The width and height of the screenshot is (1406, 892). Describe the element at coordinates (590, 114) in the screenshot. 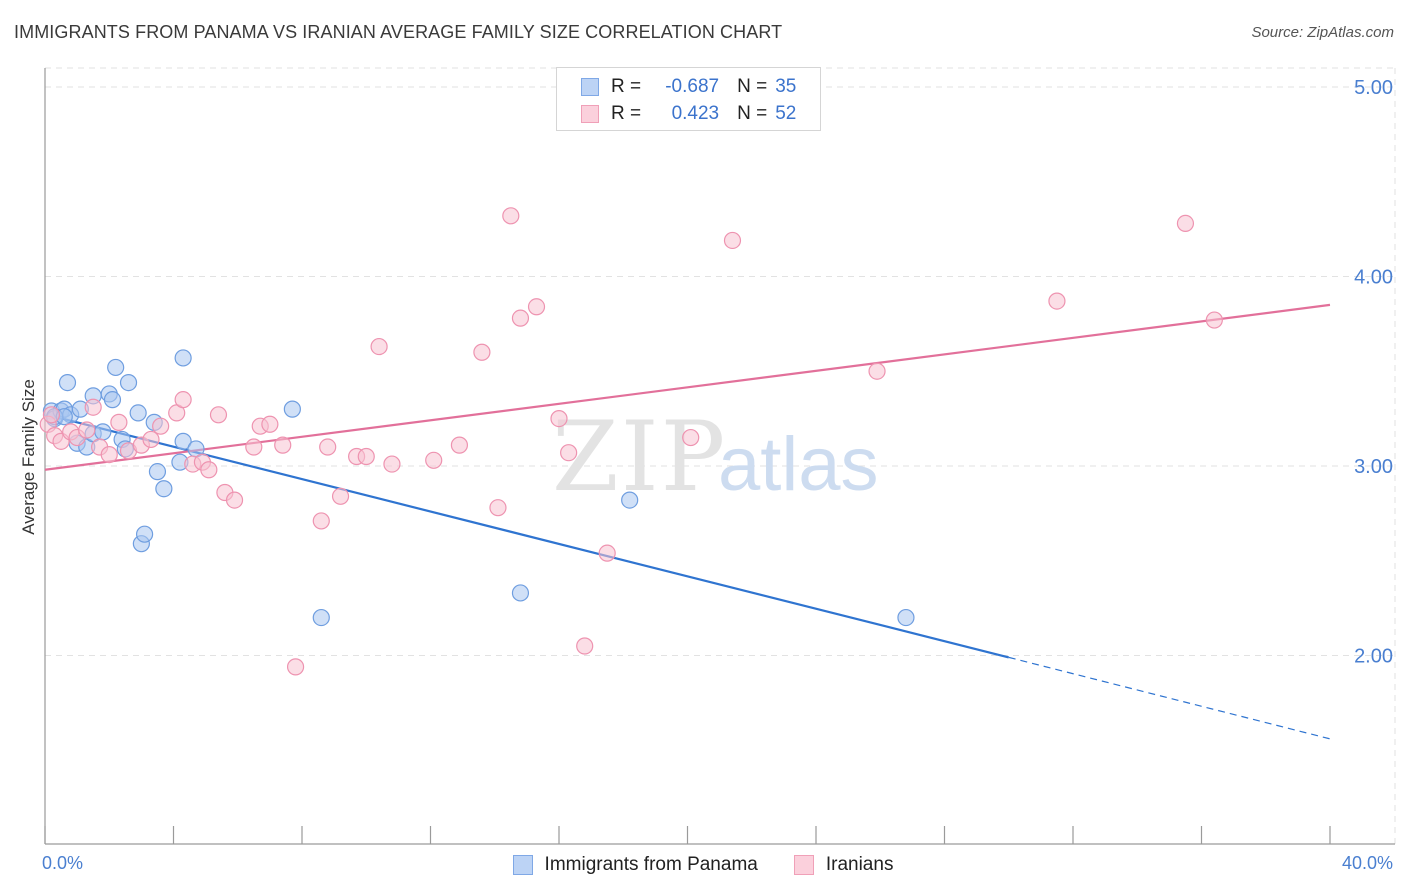

I see `legend-swatch-iranians` at that location.